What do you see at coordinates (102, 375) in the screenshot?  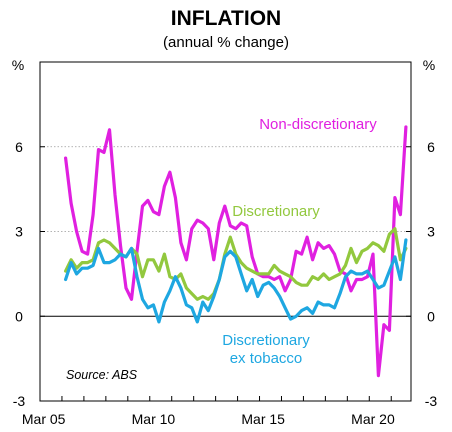 I see `source-note: Source: ABS` at bounding box center [102, 375].